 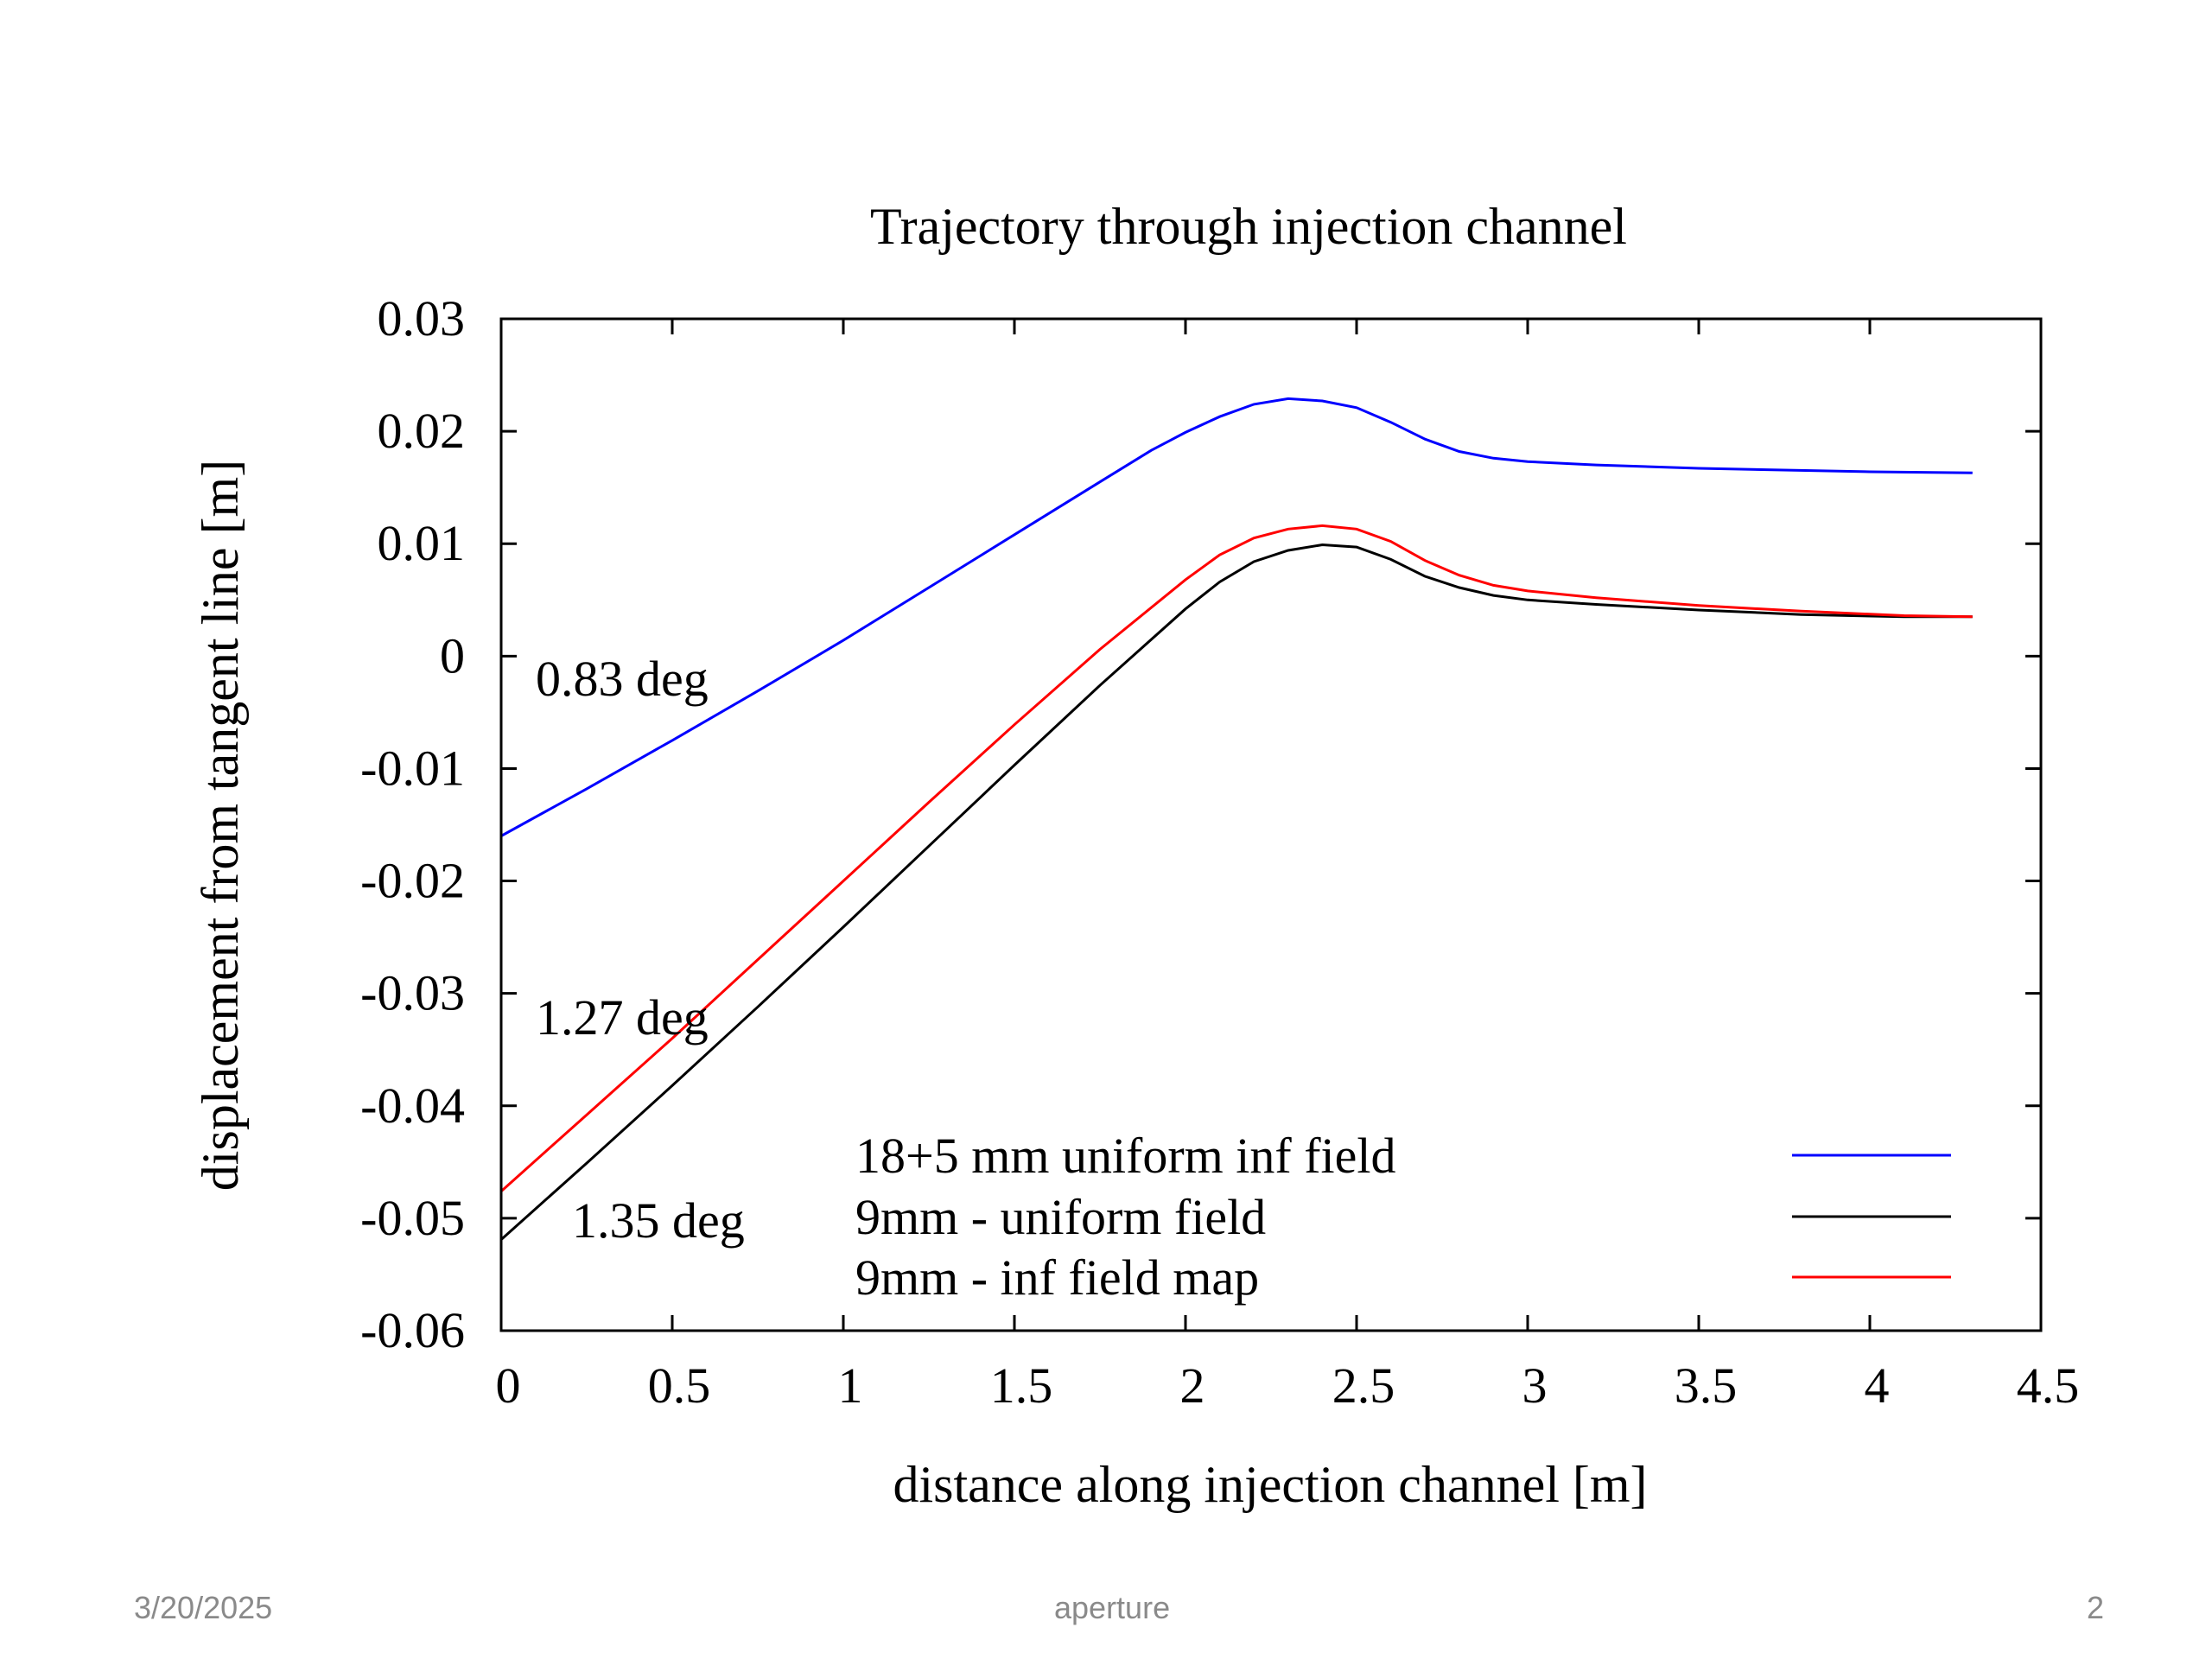 I want to click on legend-label-1: 18+5 mm uniform inf field, so click(x=1125, y=1156).